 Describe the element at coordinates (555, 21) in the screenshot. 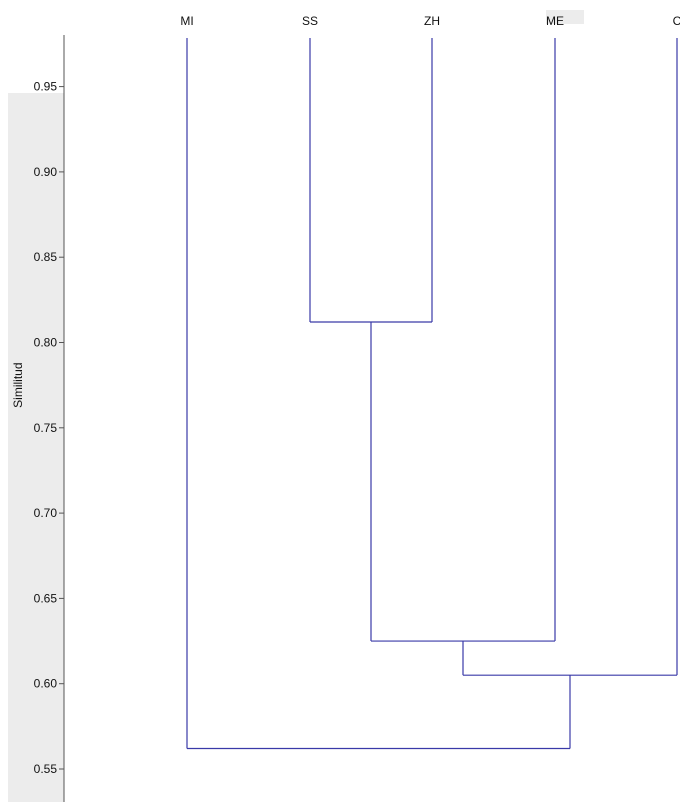

I see `leaf-label-me: ME` at that location.